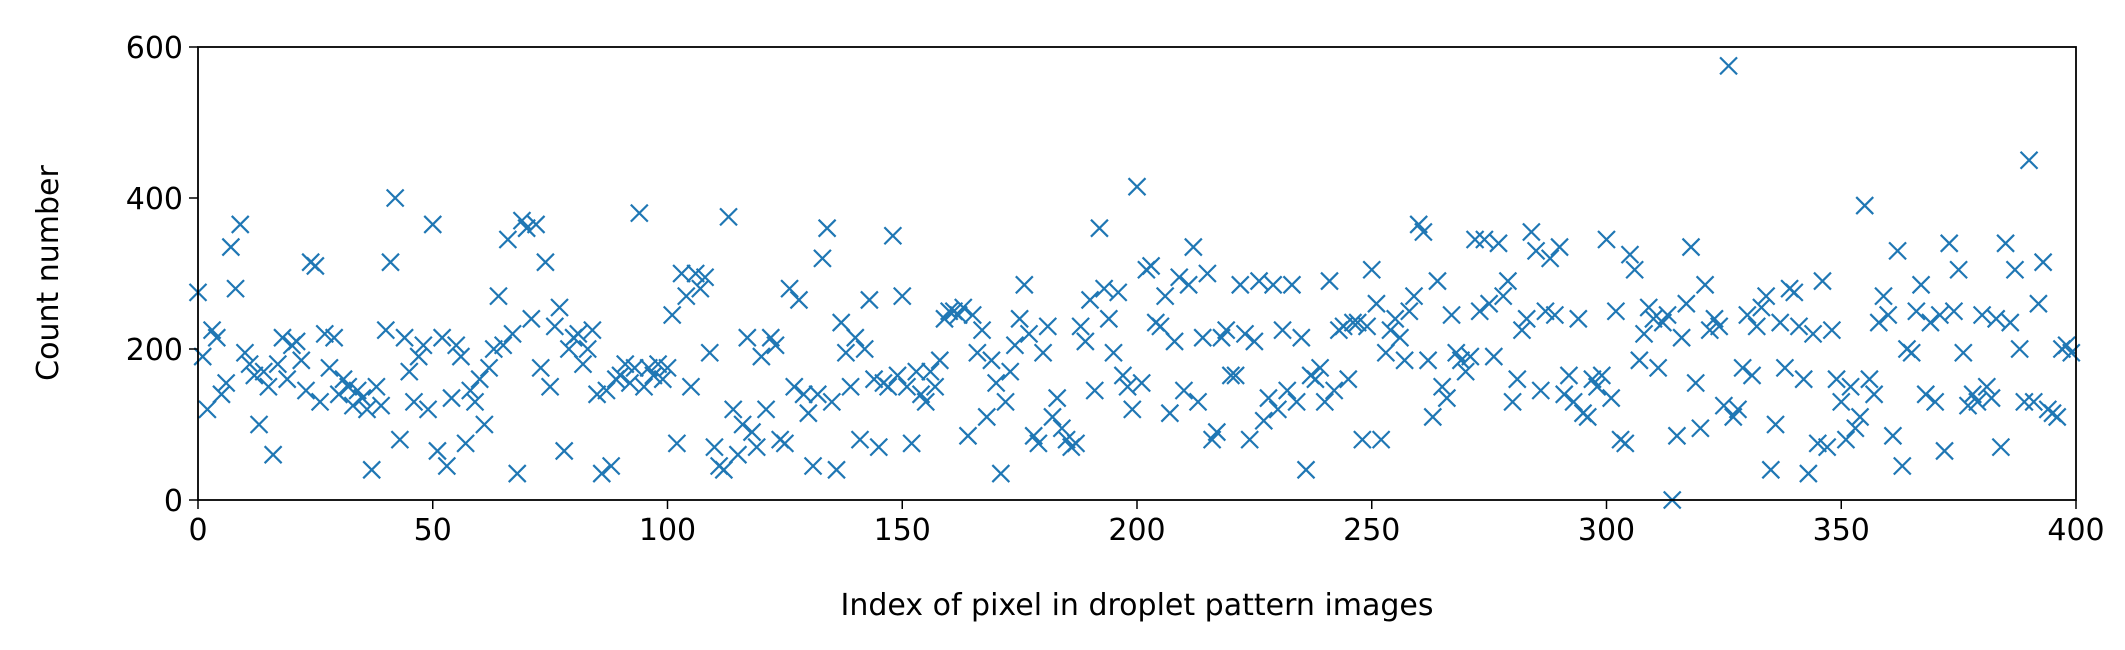  What do you see at coordinates (1136, 605) in the screenshot?
I see `x-axis-label: Index of pixel in droplet pattern images` at bounding box center [1136, 605].